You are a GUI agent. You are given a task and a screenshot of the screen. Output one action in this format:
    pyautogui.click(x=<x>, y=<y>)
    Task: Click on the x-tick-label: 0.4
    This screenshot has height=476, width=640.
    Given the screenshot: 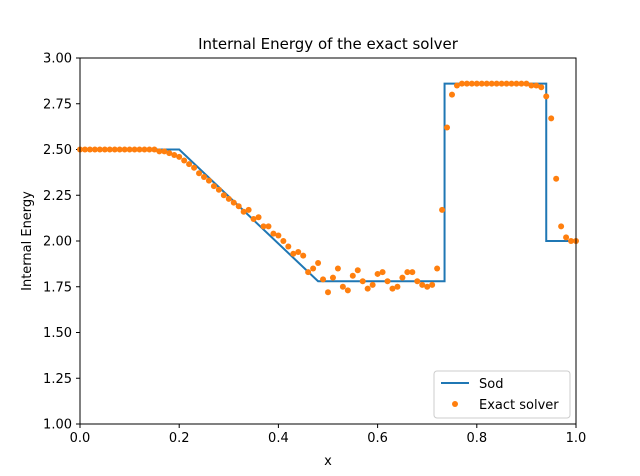 What is the action you would take?
    pyautogui.click(x=278, y=438)
    